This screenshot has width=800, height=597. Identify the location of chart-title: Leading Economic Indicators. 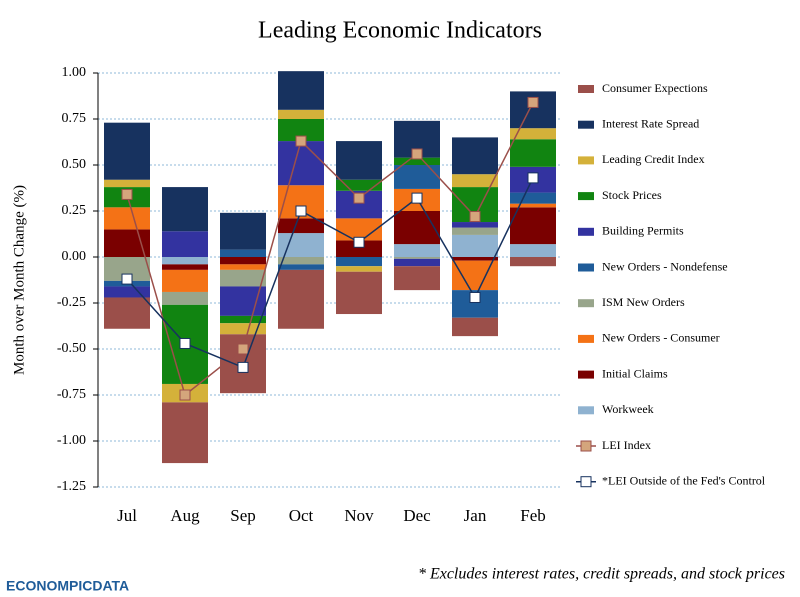
(400, 31).